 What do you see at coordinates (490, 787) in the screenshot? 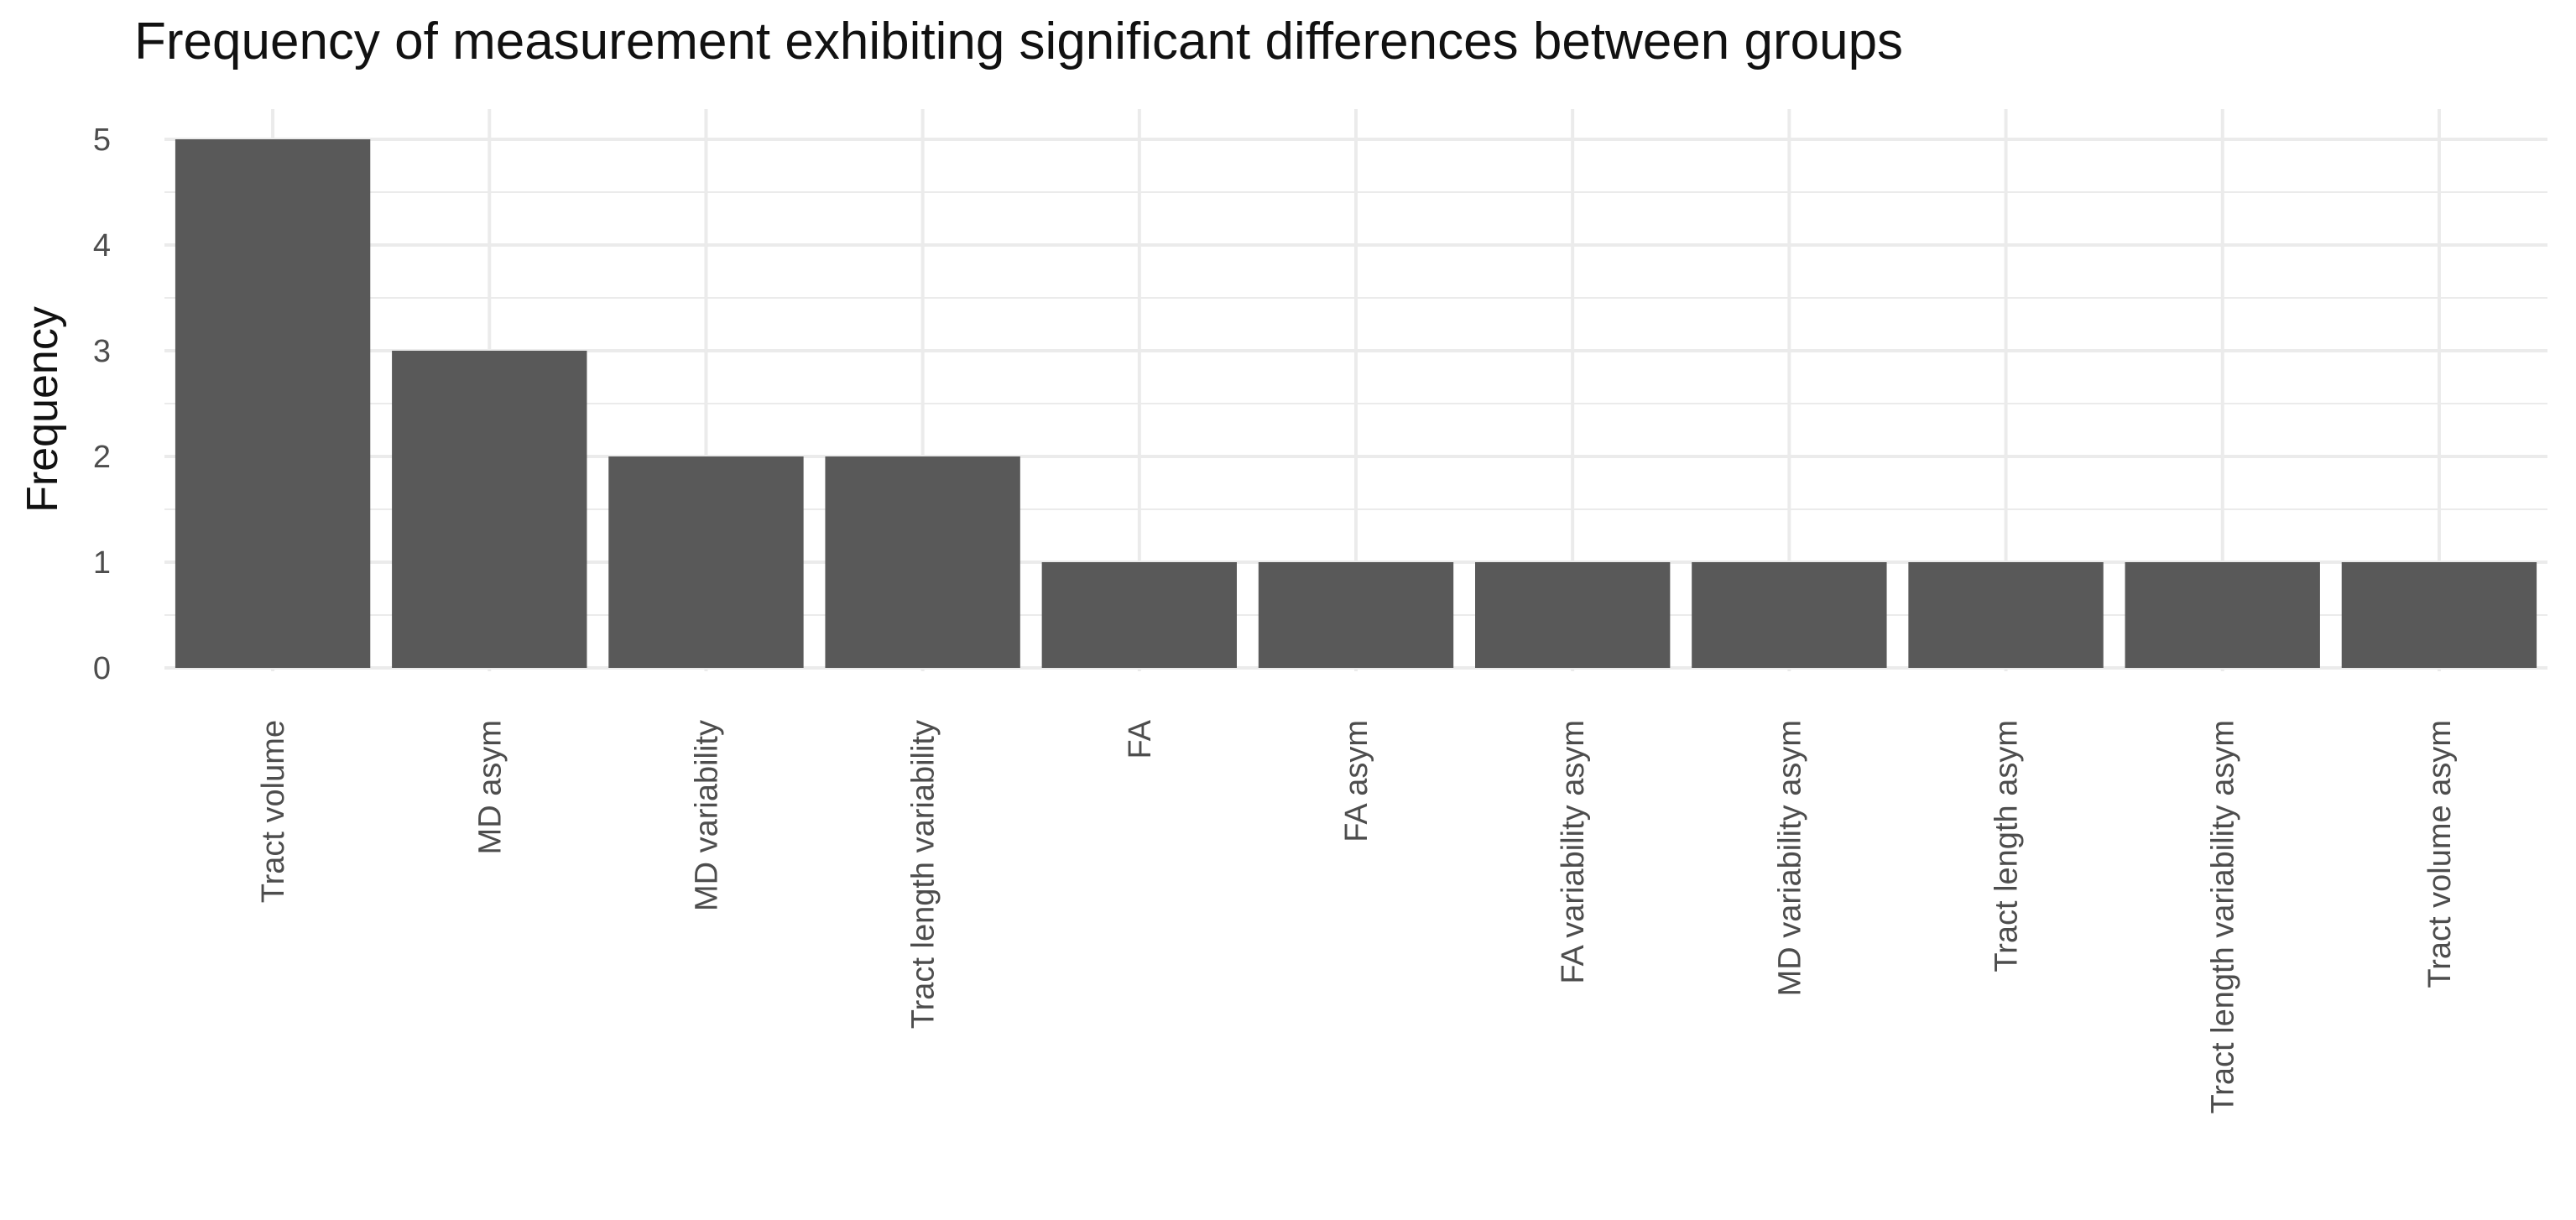
I see `x-tick-label: MD asym` at bounding box center [490, 787].